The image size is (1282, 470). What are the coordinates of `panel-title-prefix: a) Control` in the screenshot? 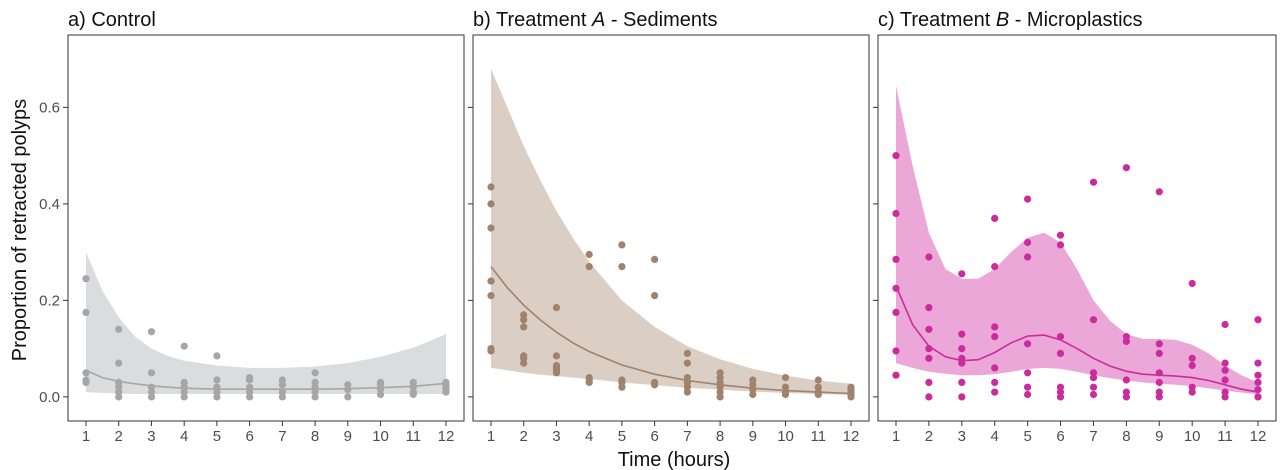 It's located at (112, 20).